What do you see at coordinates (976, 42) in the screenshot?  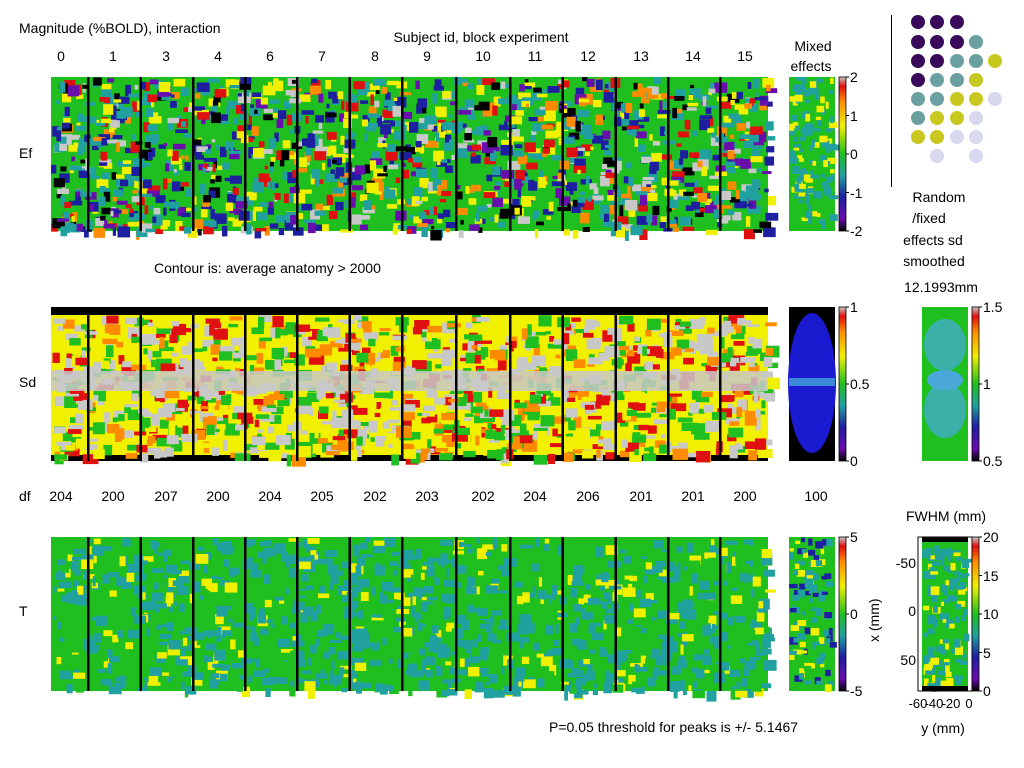 I see `legend-dot` at bounding box center [976, 42].